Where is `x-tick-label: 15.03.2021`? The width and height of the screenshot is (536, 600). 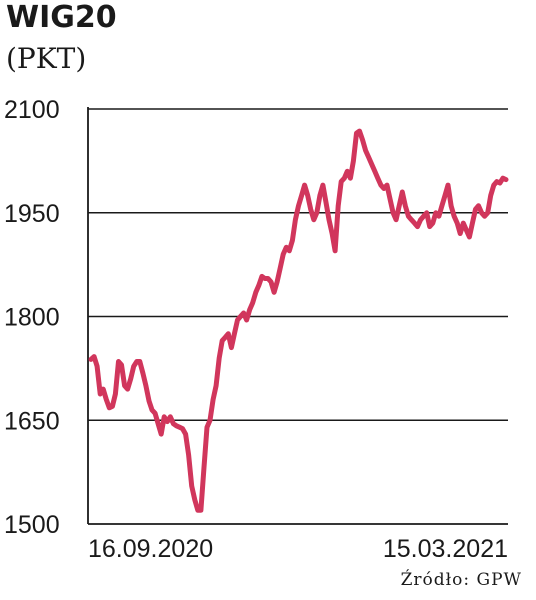 x-tick-label: 15.03.2021 is located at coordinates (445, 549).